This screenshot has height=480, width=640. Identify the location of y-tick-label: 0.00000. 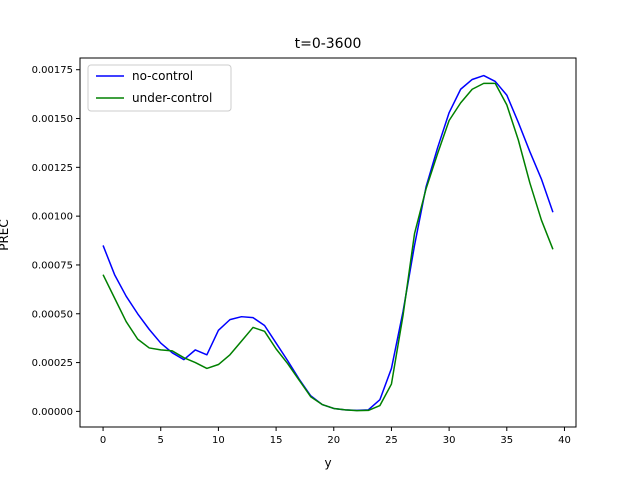
(52, 412).